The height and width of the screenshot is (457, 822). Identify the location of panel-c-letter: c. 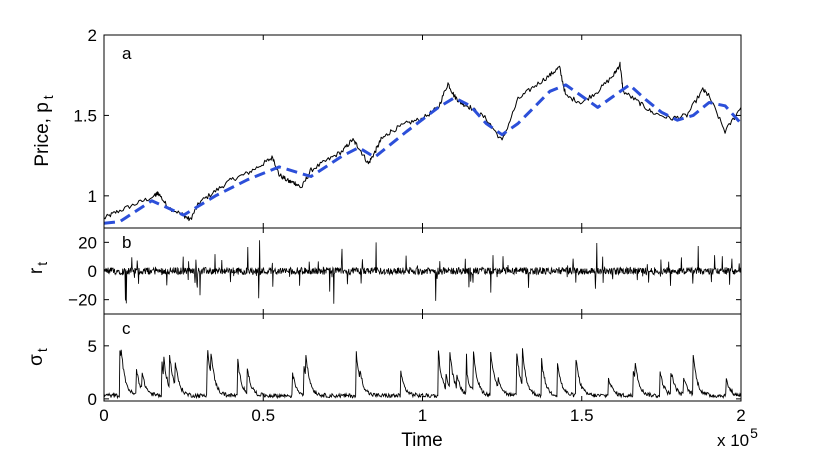
(126, 328).